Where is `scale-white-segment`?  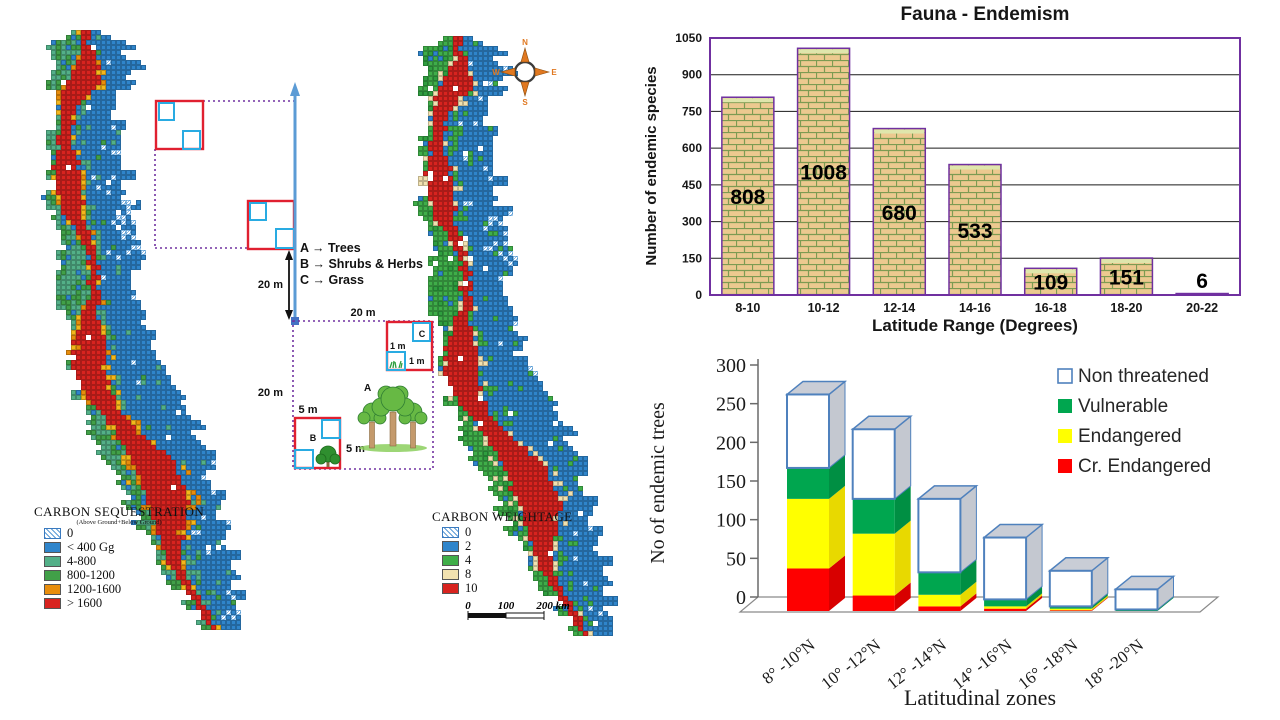
scale-white-segment is located at coordinates (525, 615).